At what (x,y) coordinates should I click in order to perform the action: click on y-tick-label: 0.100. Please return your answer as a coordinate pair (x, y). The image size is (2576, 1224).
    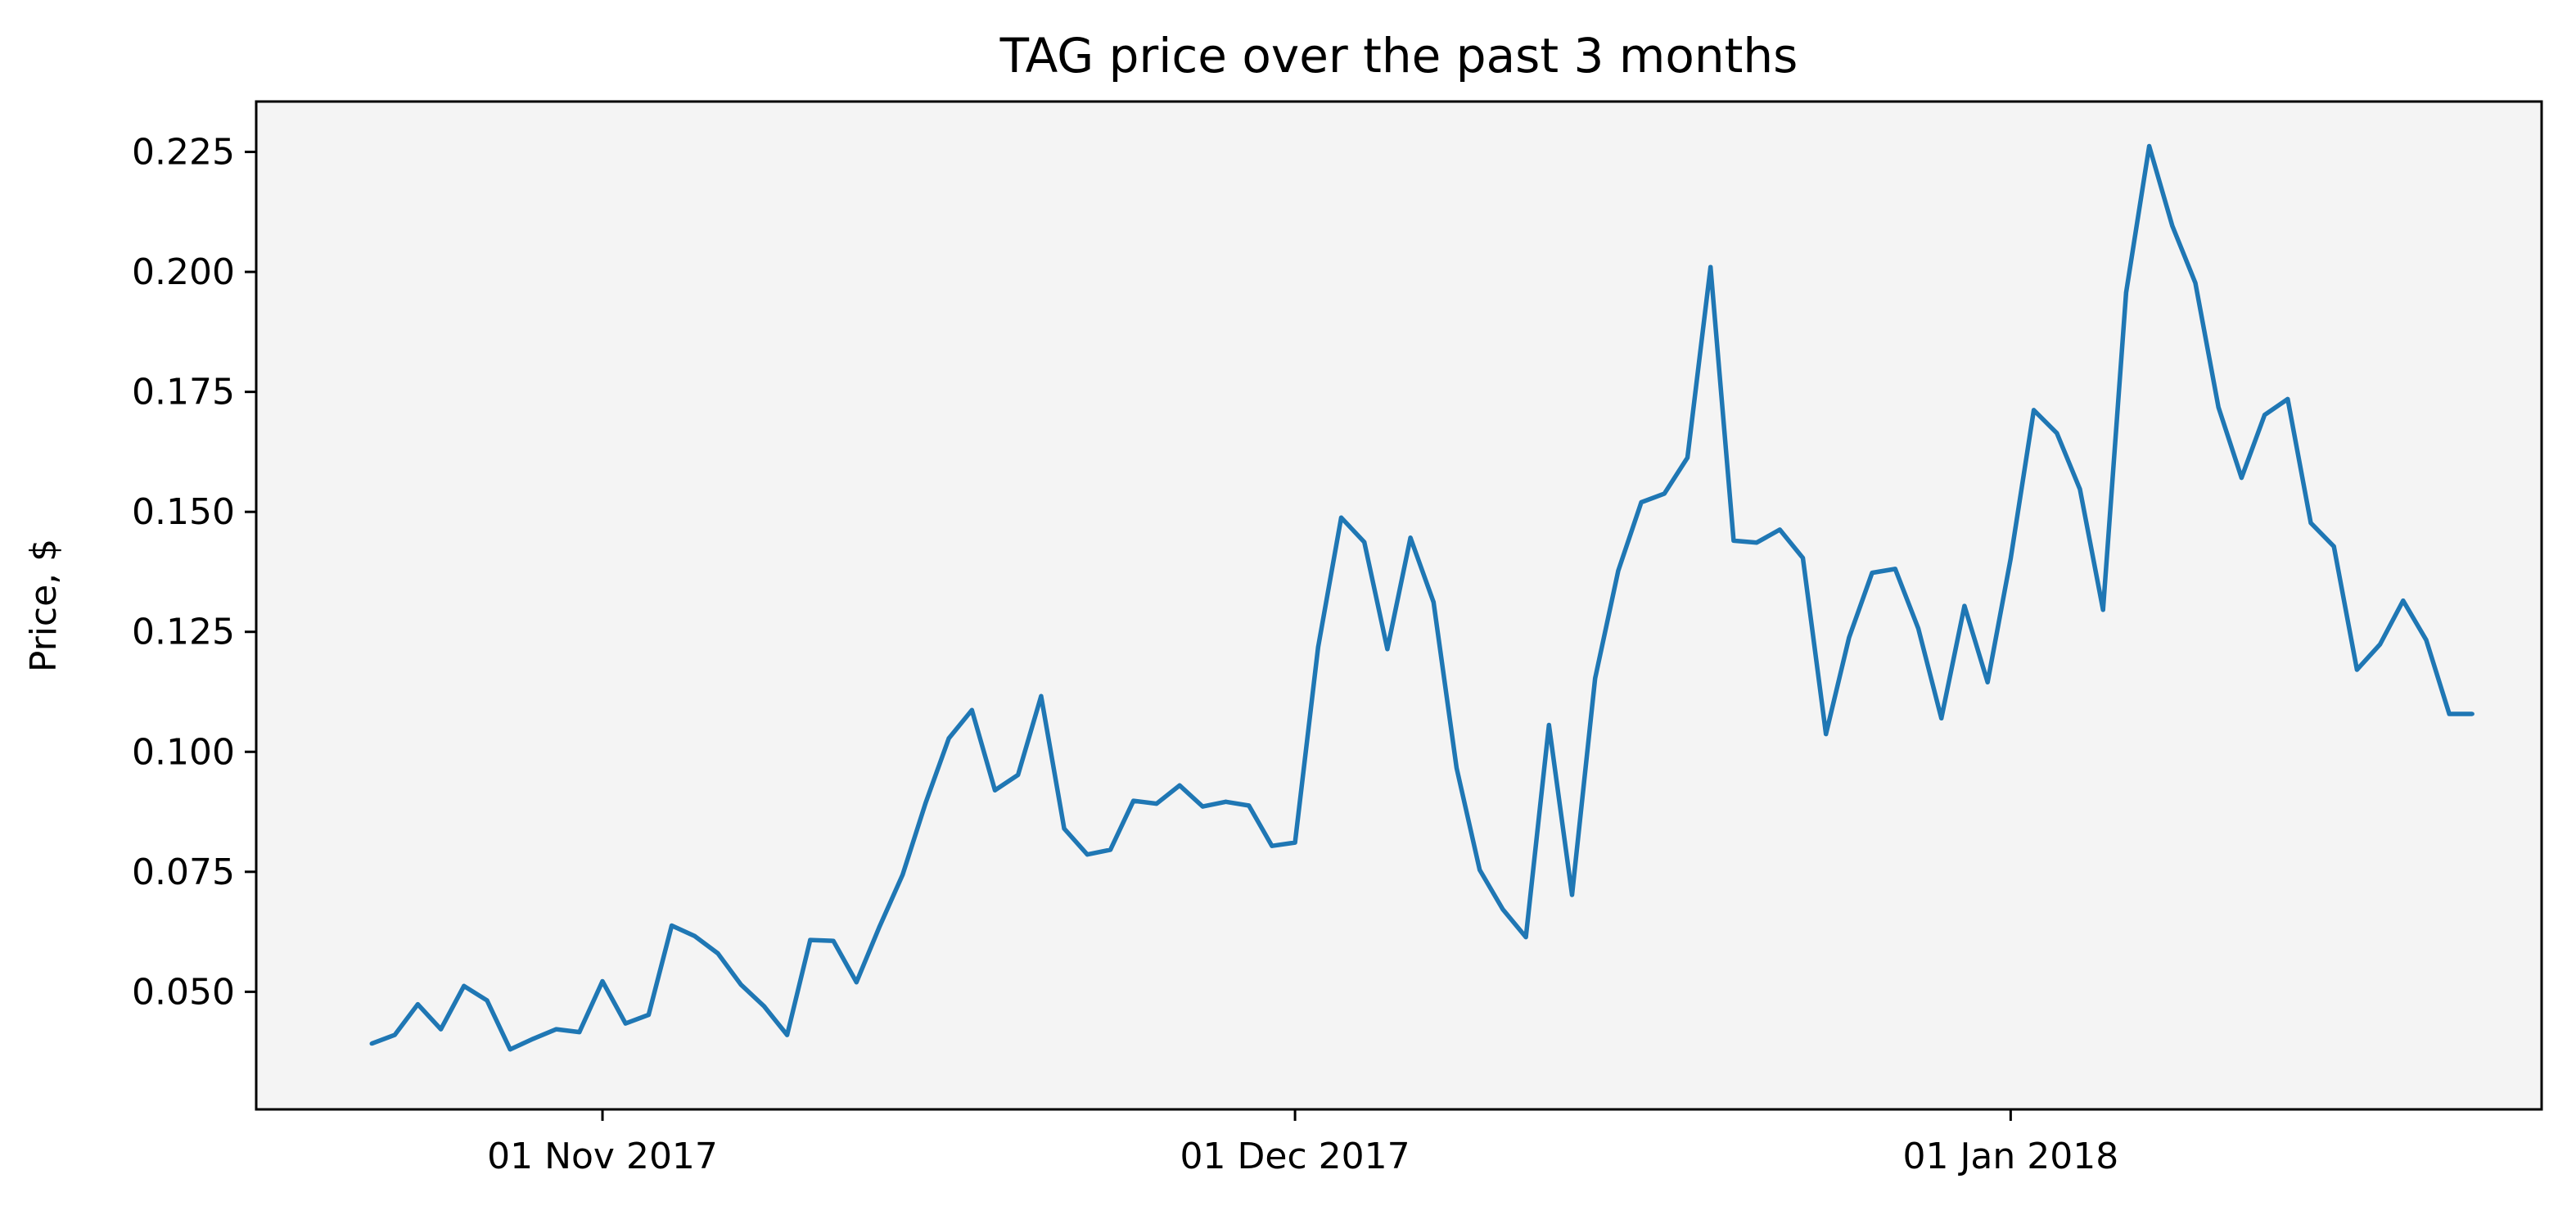
    Looking at the image, I should click on (183, 752).